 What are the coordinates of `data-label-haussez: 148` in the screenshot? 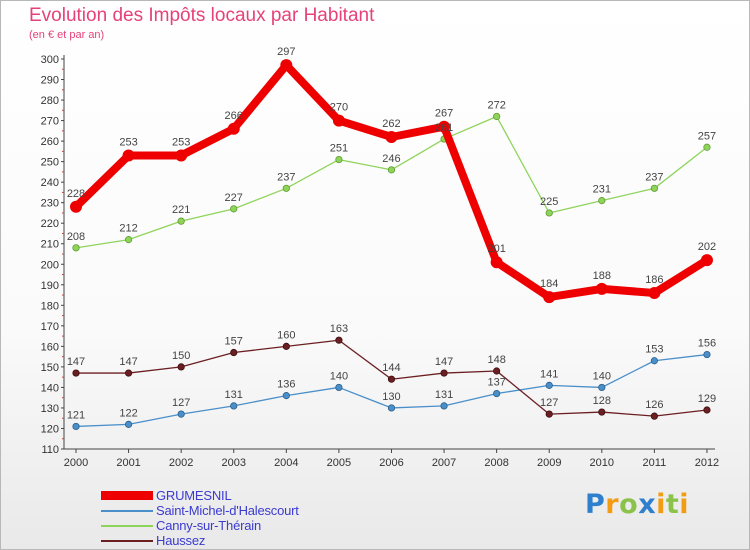 It's located at (496, 360).